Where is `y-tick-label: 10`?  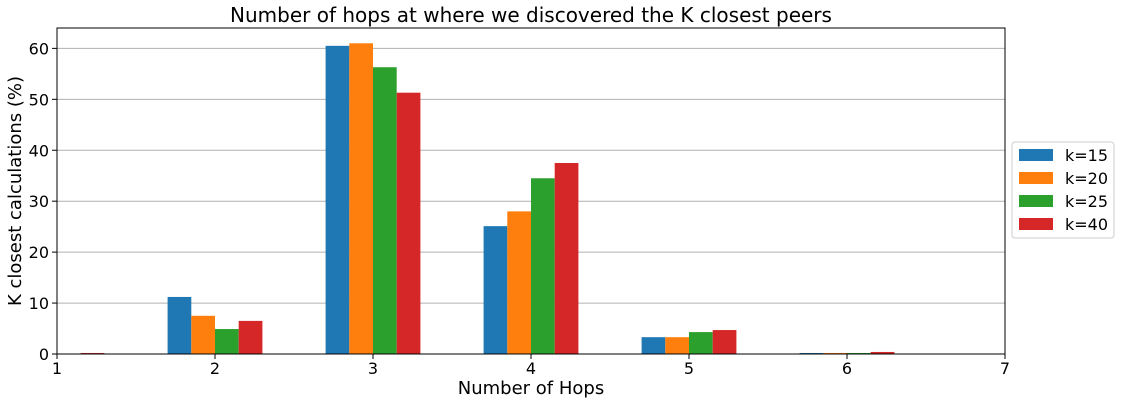
y-tick-label: 10 is located at coordinates (39, 303).